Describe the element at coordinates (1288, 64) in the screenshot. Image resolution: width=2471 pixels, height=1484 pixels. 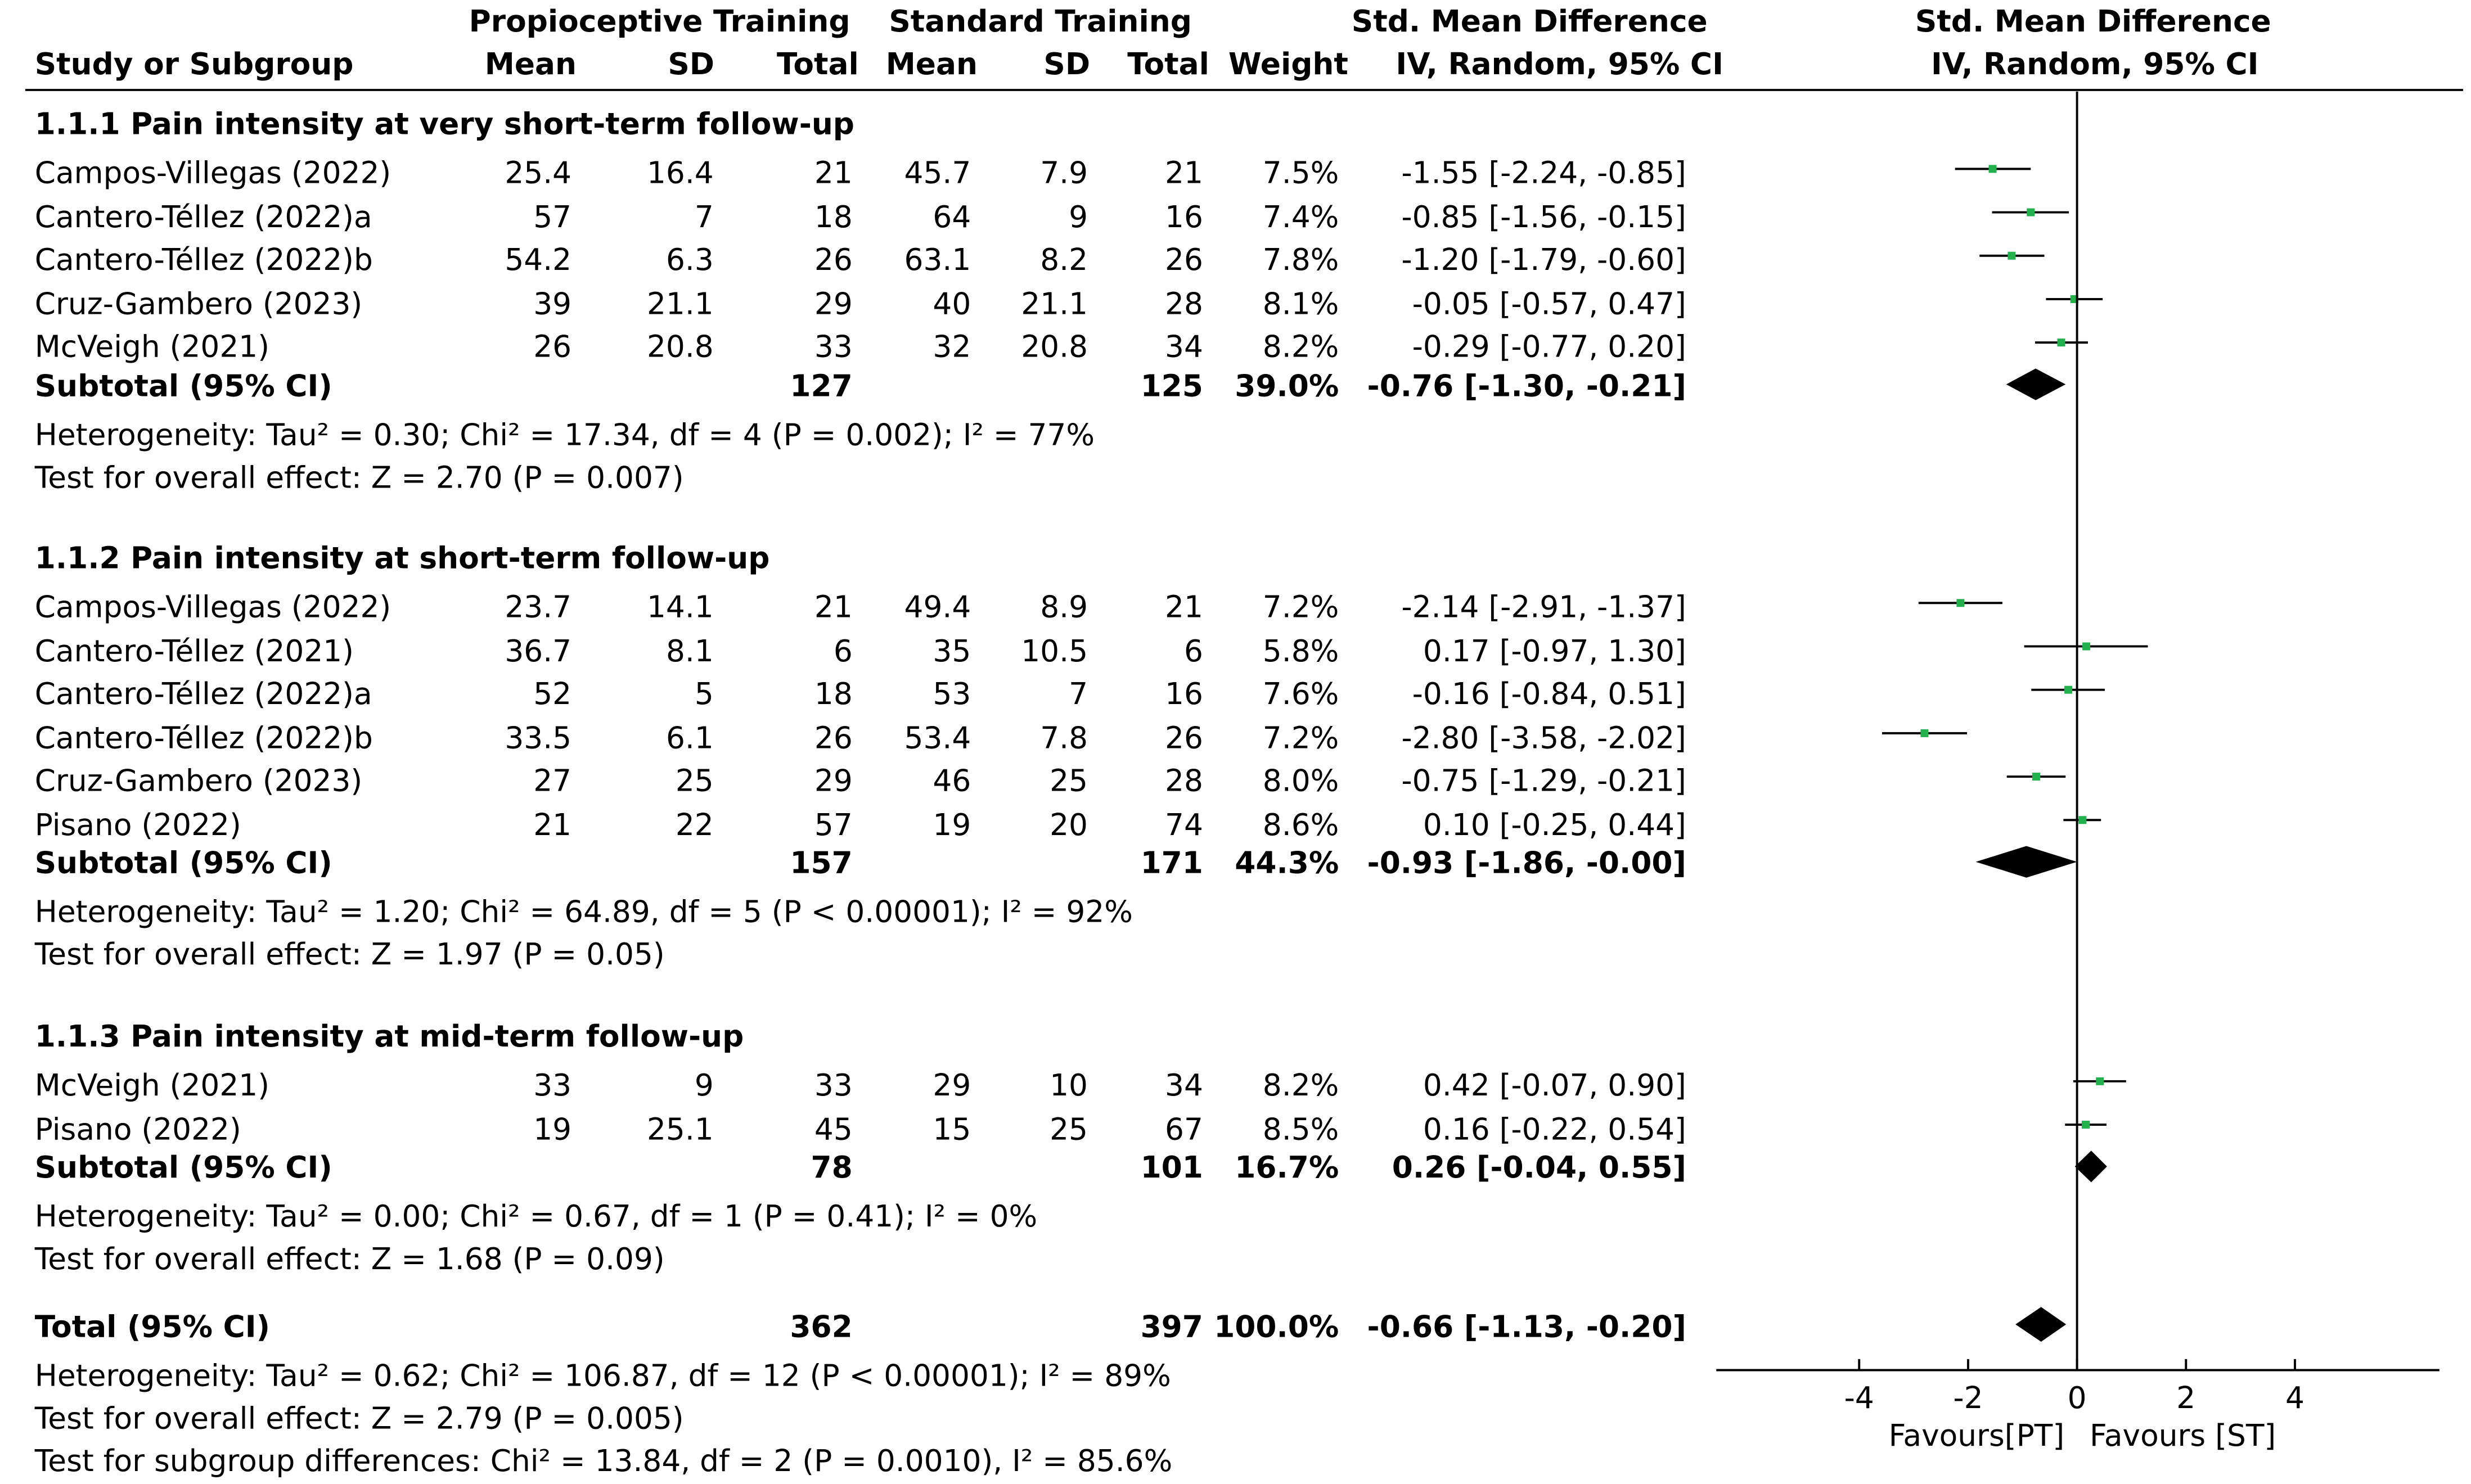
I see `weight-column-header: Weight` at that location.